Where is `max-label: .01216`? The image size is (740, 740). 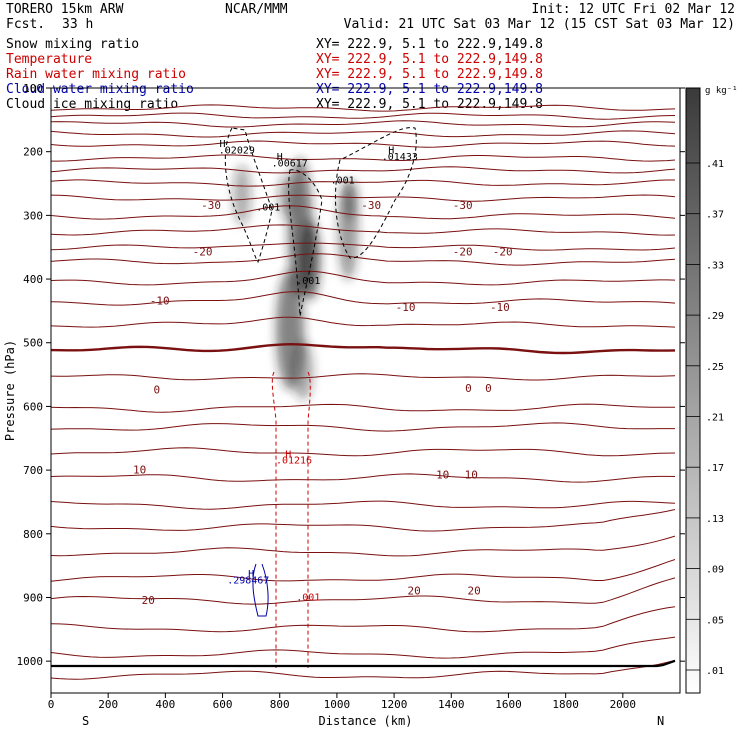
max-label: .01216 is located at coordinates (294, 461).